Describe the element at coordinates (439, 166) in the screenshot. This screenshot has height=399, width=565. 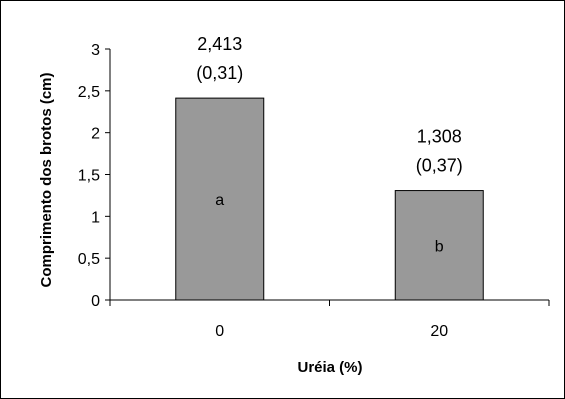
I see `bar-sd-label: (0,37)` at that location.